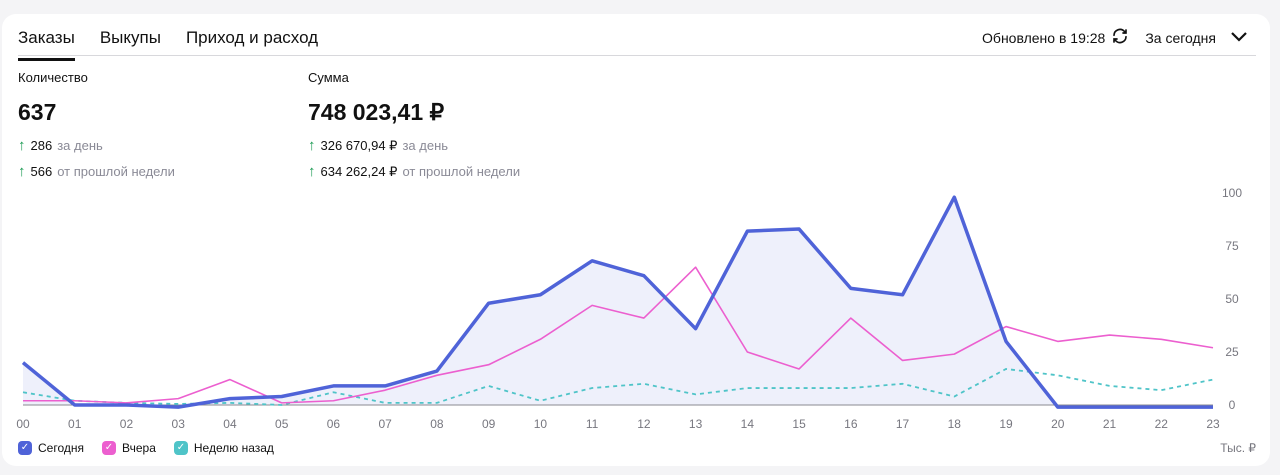 The width and height of the screenshot is (1280, 475). I want to click on legend-item-week-ago: ✓ Неделю назад, so click(223, 448).